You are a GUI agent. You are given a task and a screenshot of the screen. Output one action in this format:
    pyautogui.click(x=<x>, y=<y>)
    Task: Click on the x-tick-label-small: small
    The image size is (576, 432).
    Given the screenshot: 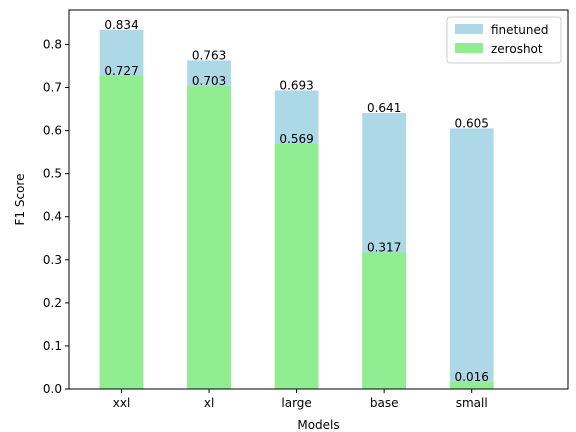 What is the action you would take?
    pyautogui.click(x=472, y=403)
    